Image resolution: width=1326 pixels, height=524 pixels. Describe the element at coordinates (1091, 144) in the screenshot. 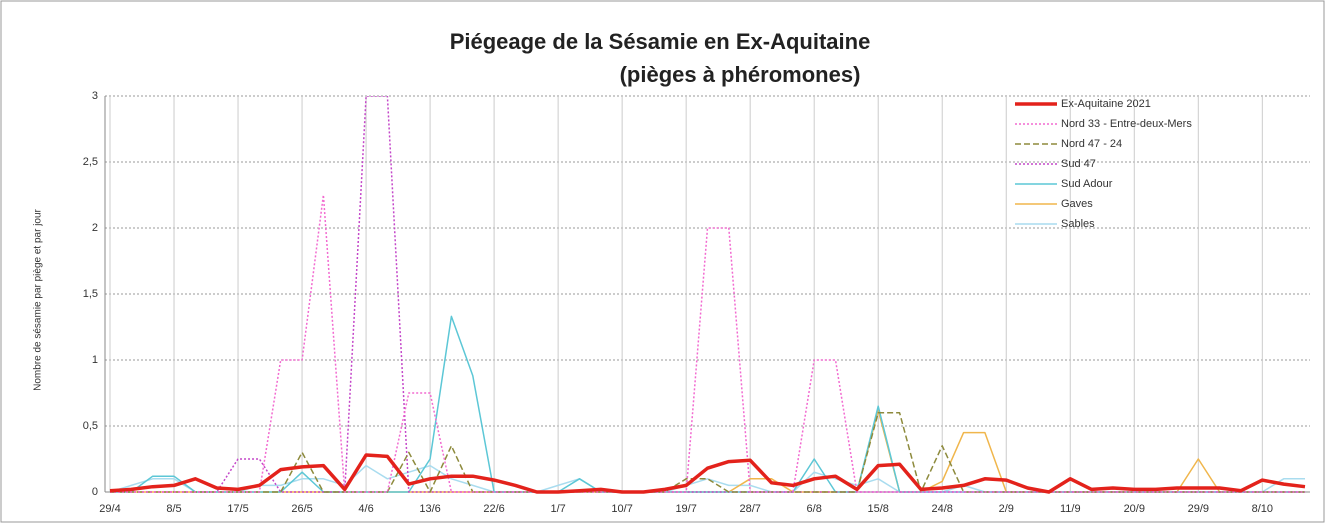

I see `legend-label: Nord 47 - 24` at that location.